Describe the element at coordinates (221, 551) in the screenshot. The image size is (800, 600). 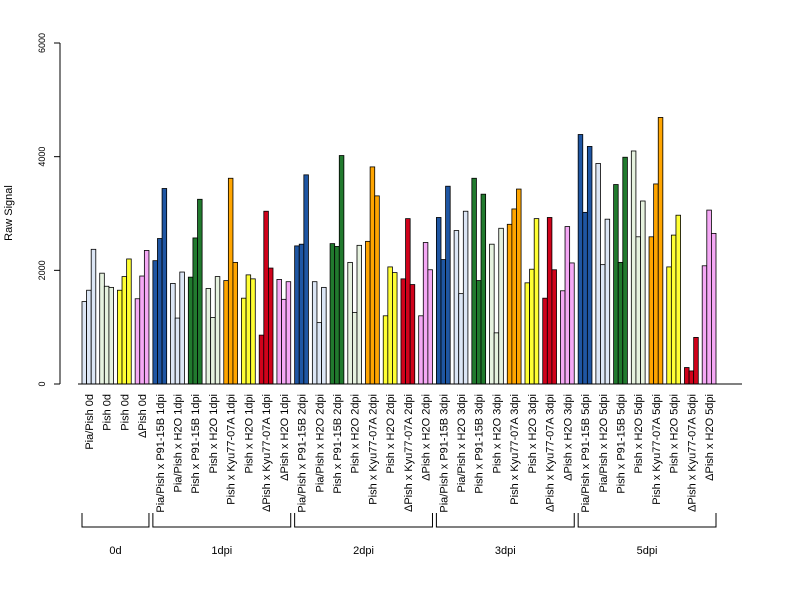
I see `group-label: 1dpi` at that location.